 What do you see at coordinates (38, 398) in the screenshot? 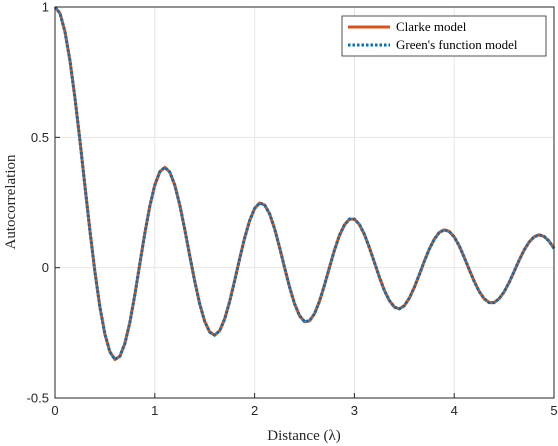
I see `y-tick-label: -0.5` at bounding box center [38, 398].